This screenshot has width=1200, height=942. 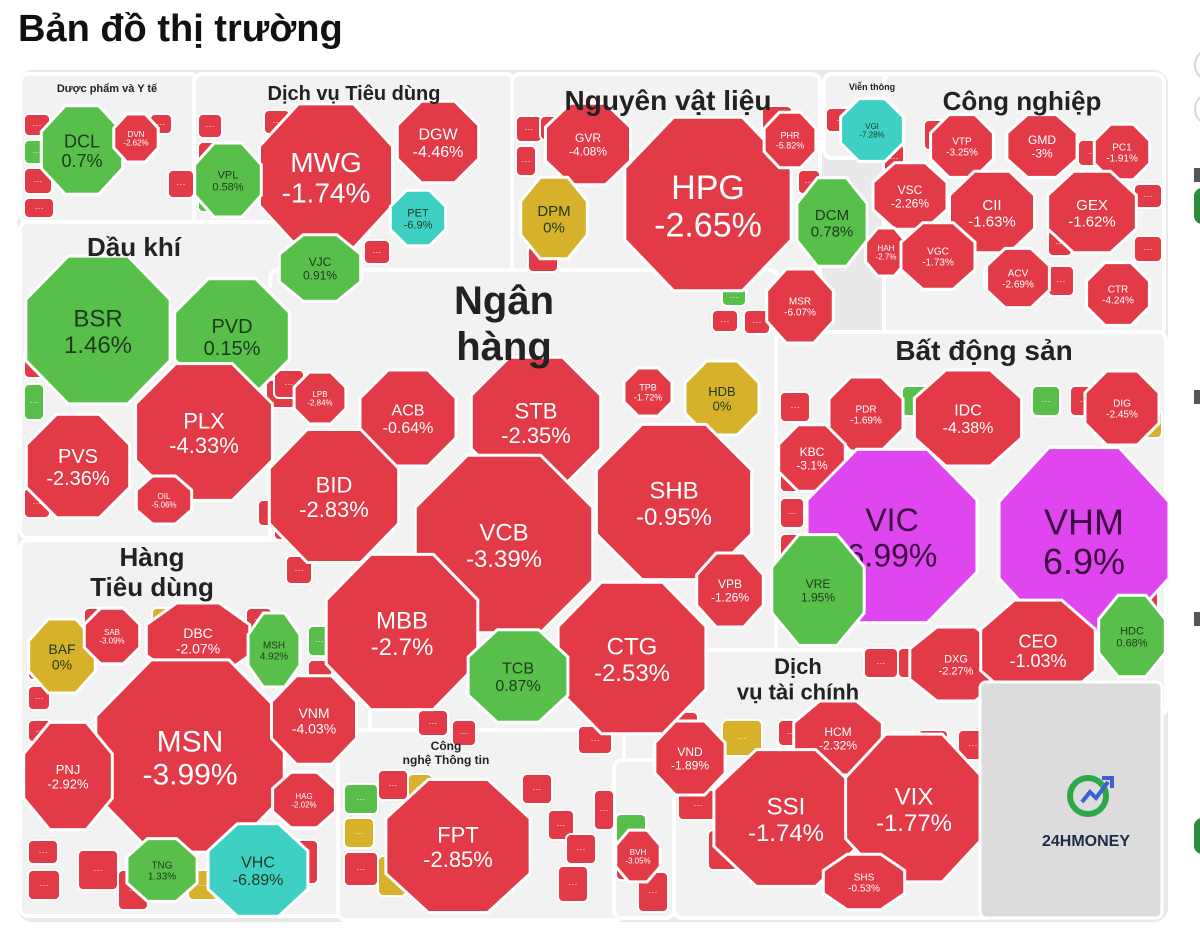 I want to click on stock-cell-hpg: HPG-2.65%, so click(x=708, y=204).